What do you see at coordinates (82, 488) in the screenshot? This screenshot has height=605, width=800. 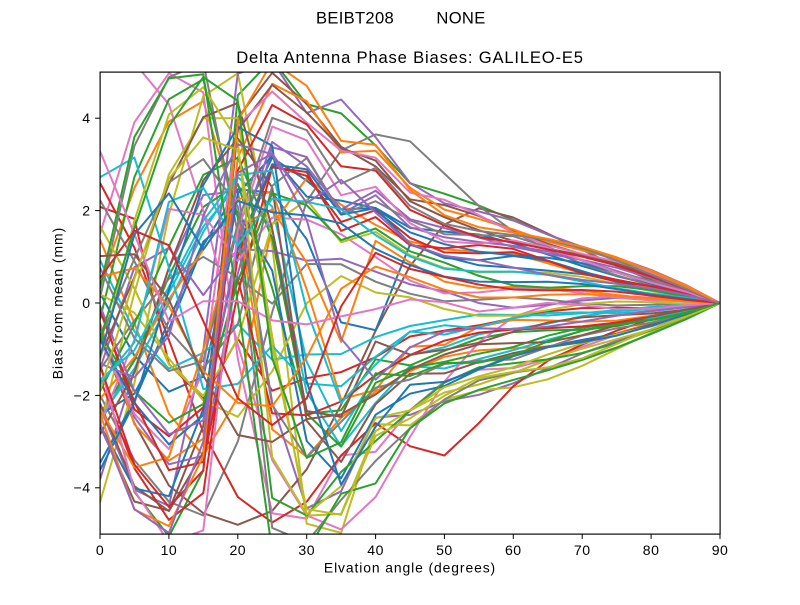 I see `svg-text: −4` at bounding box center [82, 488].